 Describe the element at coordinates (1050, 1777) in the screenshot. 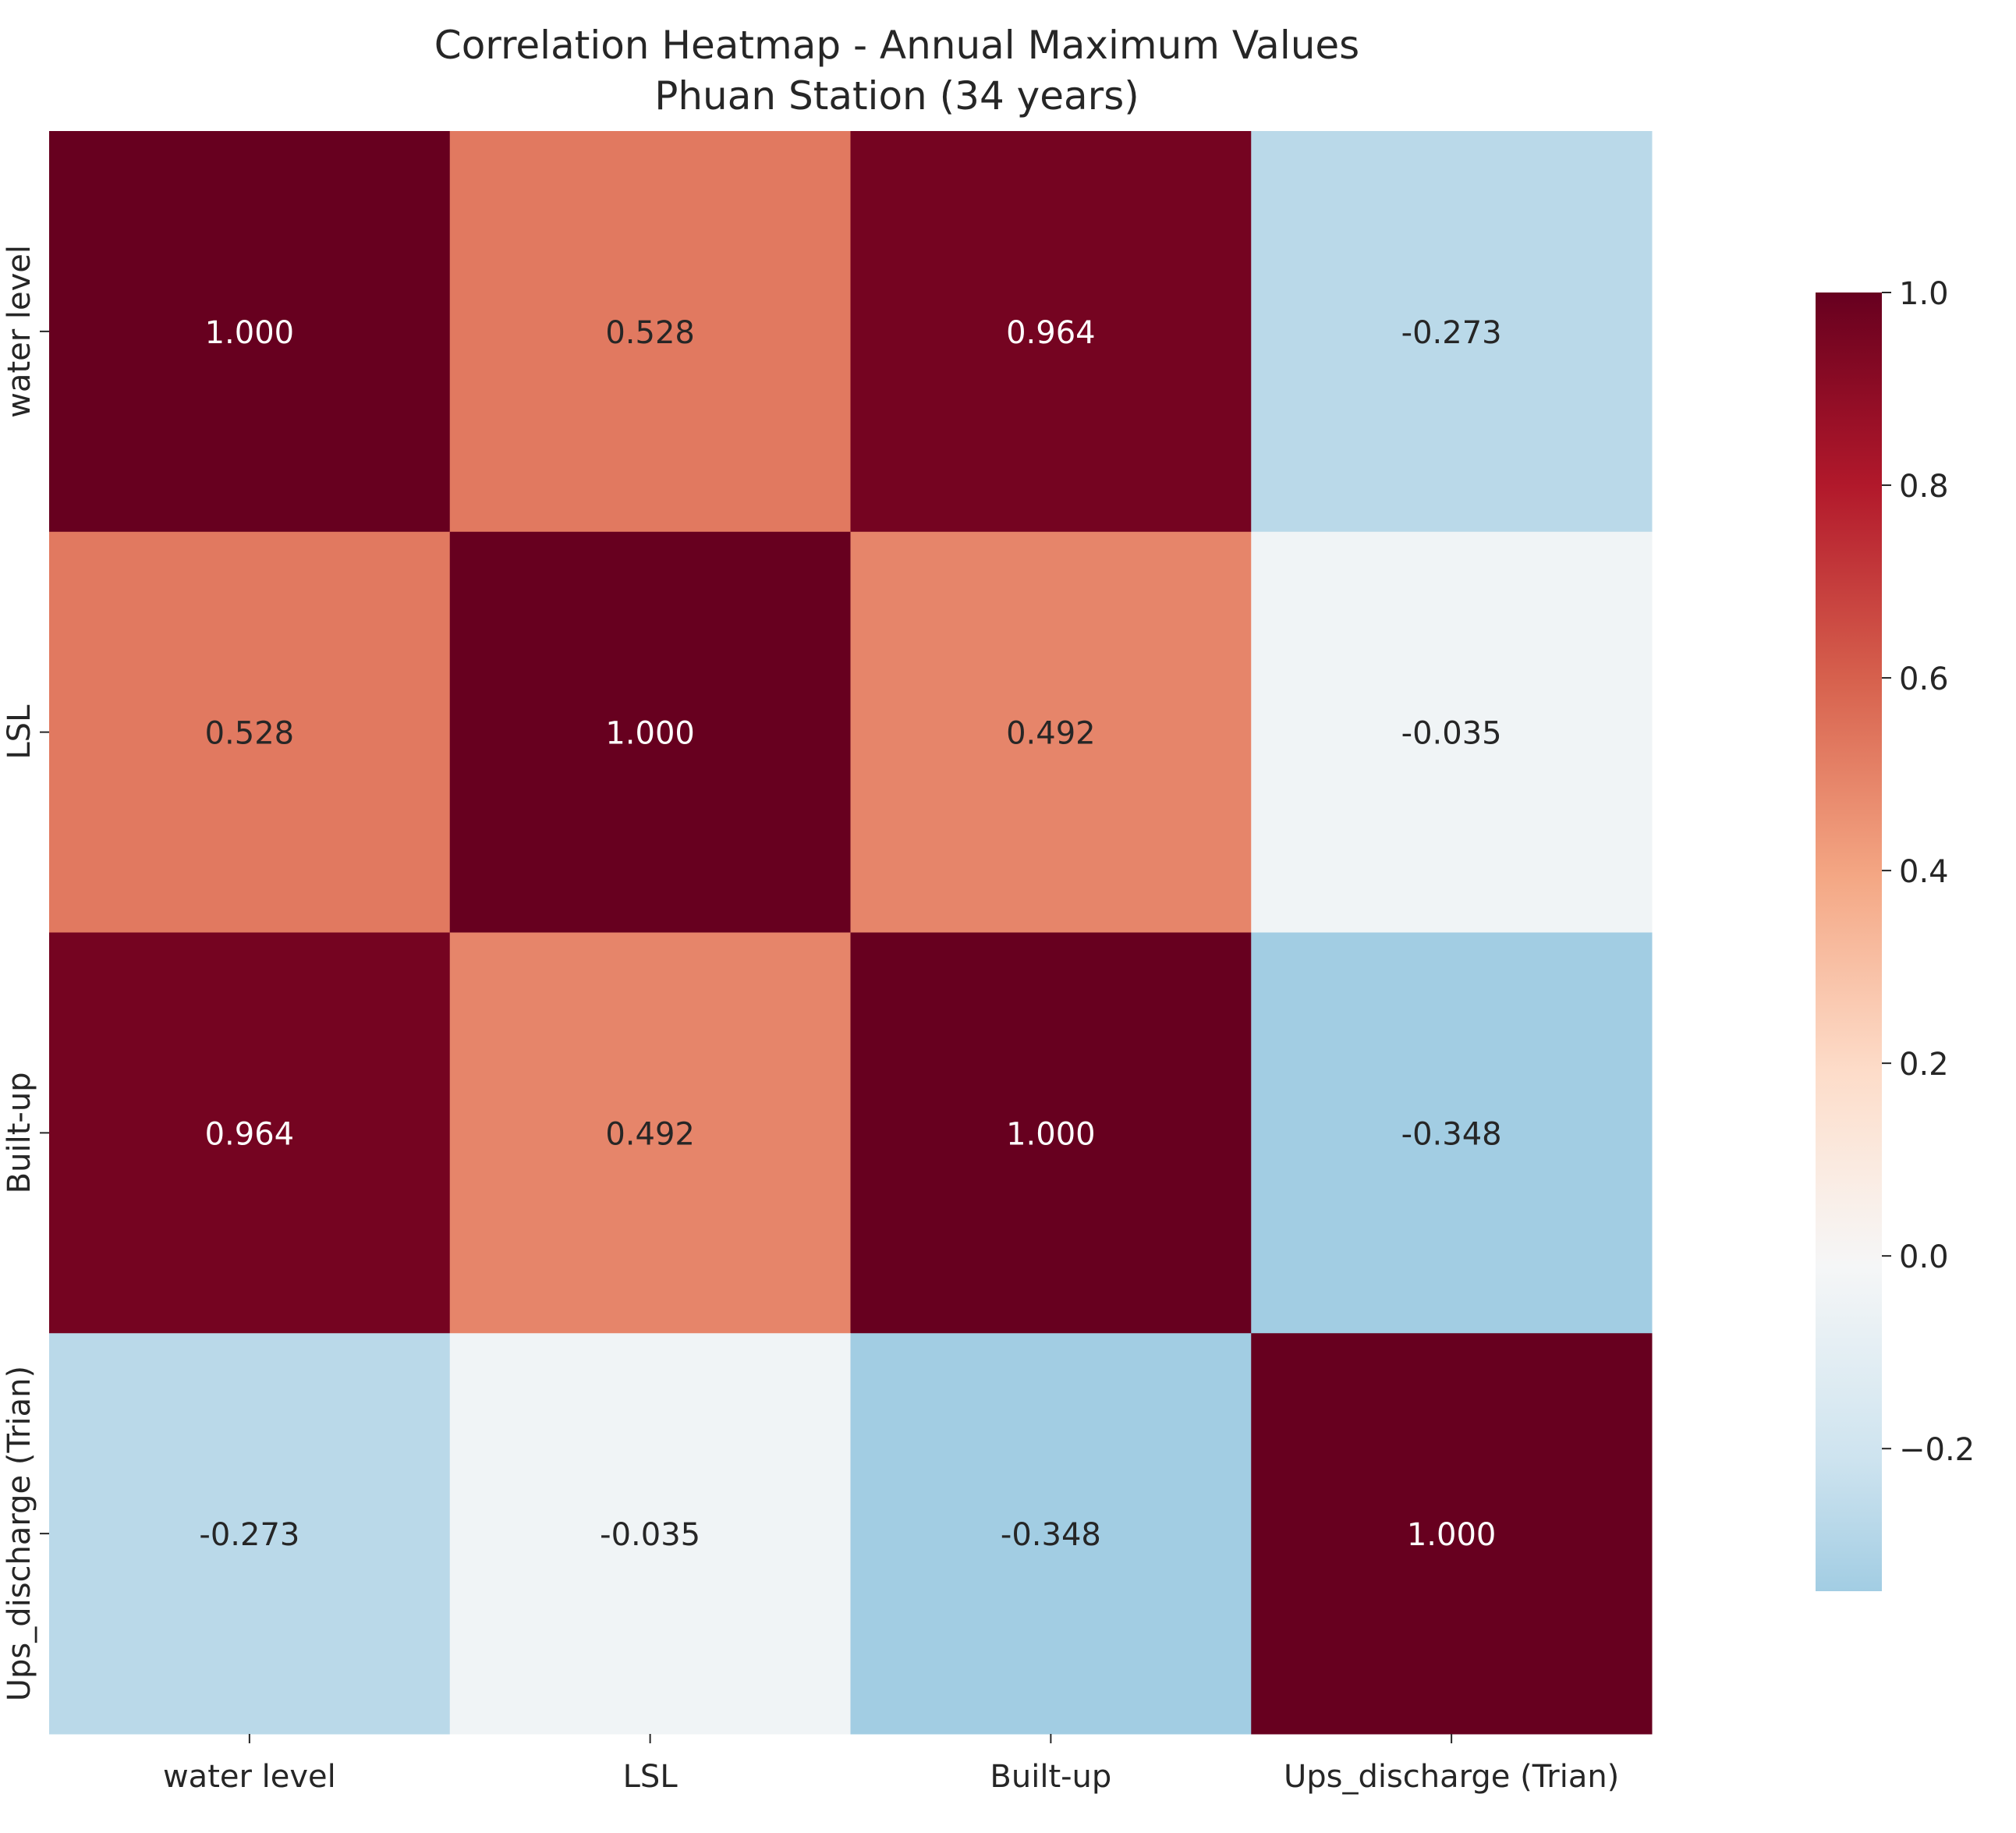

I see `x-tick-label: Built-up` at that location.